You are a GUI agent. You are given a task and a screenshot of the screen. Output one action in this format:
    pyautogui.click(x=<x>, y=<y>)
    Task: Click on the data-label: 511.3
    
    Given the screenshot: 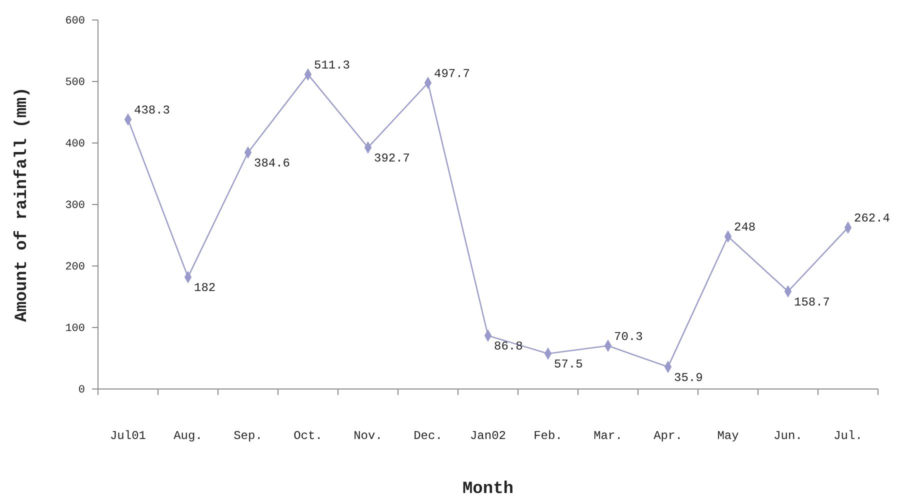 What is the action you would take?
    pyautogui.click(x=332, y=65)
    